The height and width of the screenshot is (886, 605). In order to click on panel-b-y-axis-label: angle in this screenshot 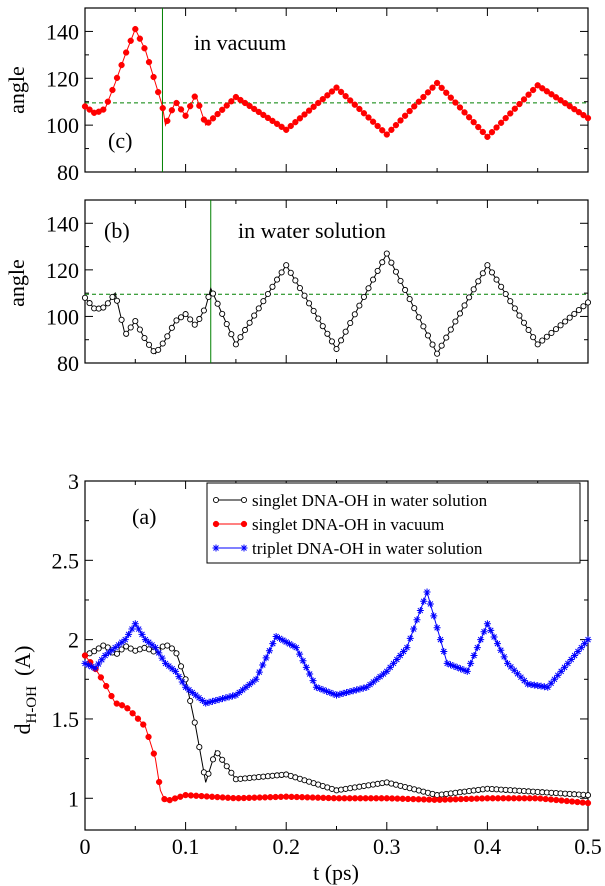, I will do `click(16, 283)`.